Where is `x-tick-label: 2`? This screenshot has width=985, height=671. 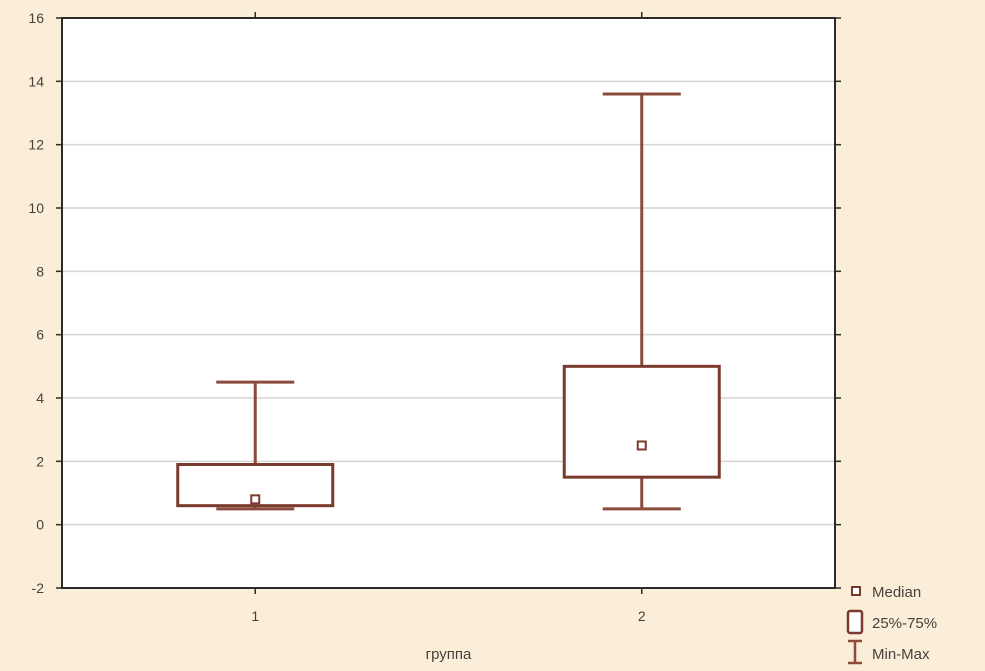 x-tick-label: 2 is located at coordinates (642, 616).